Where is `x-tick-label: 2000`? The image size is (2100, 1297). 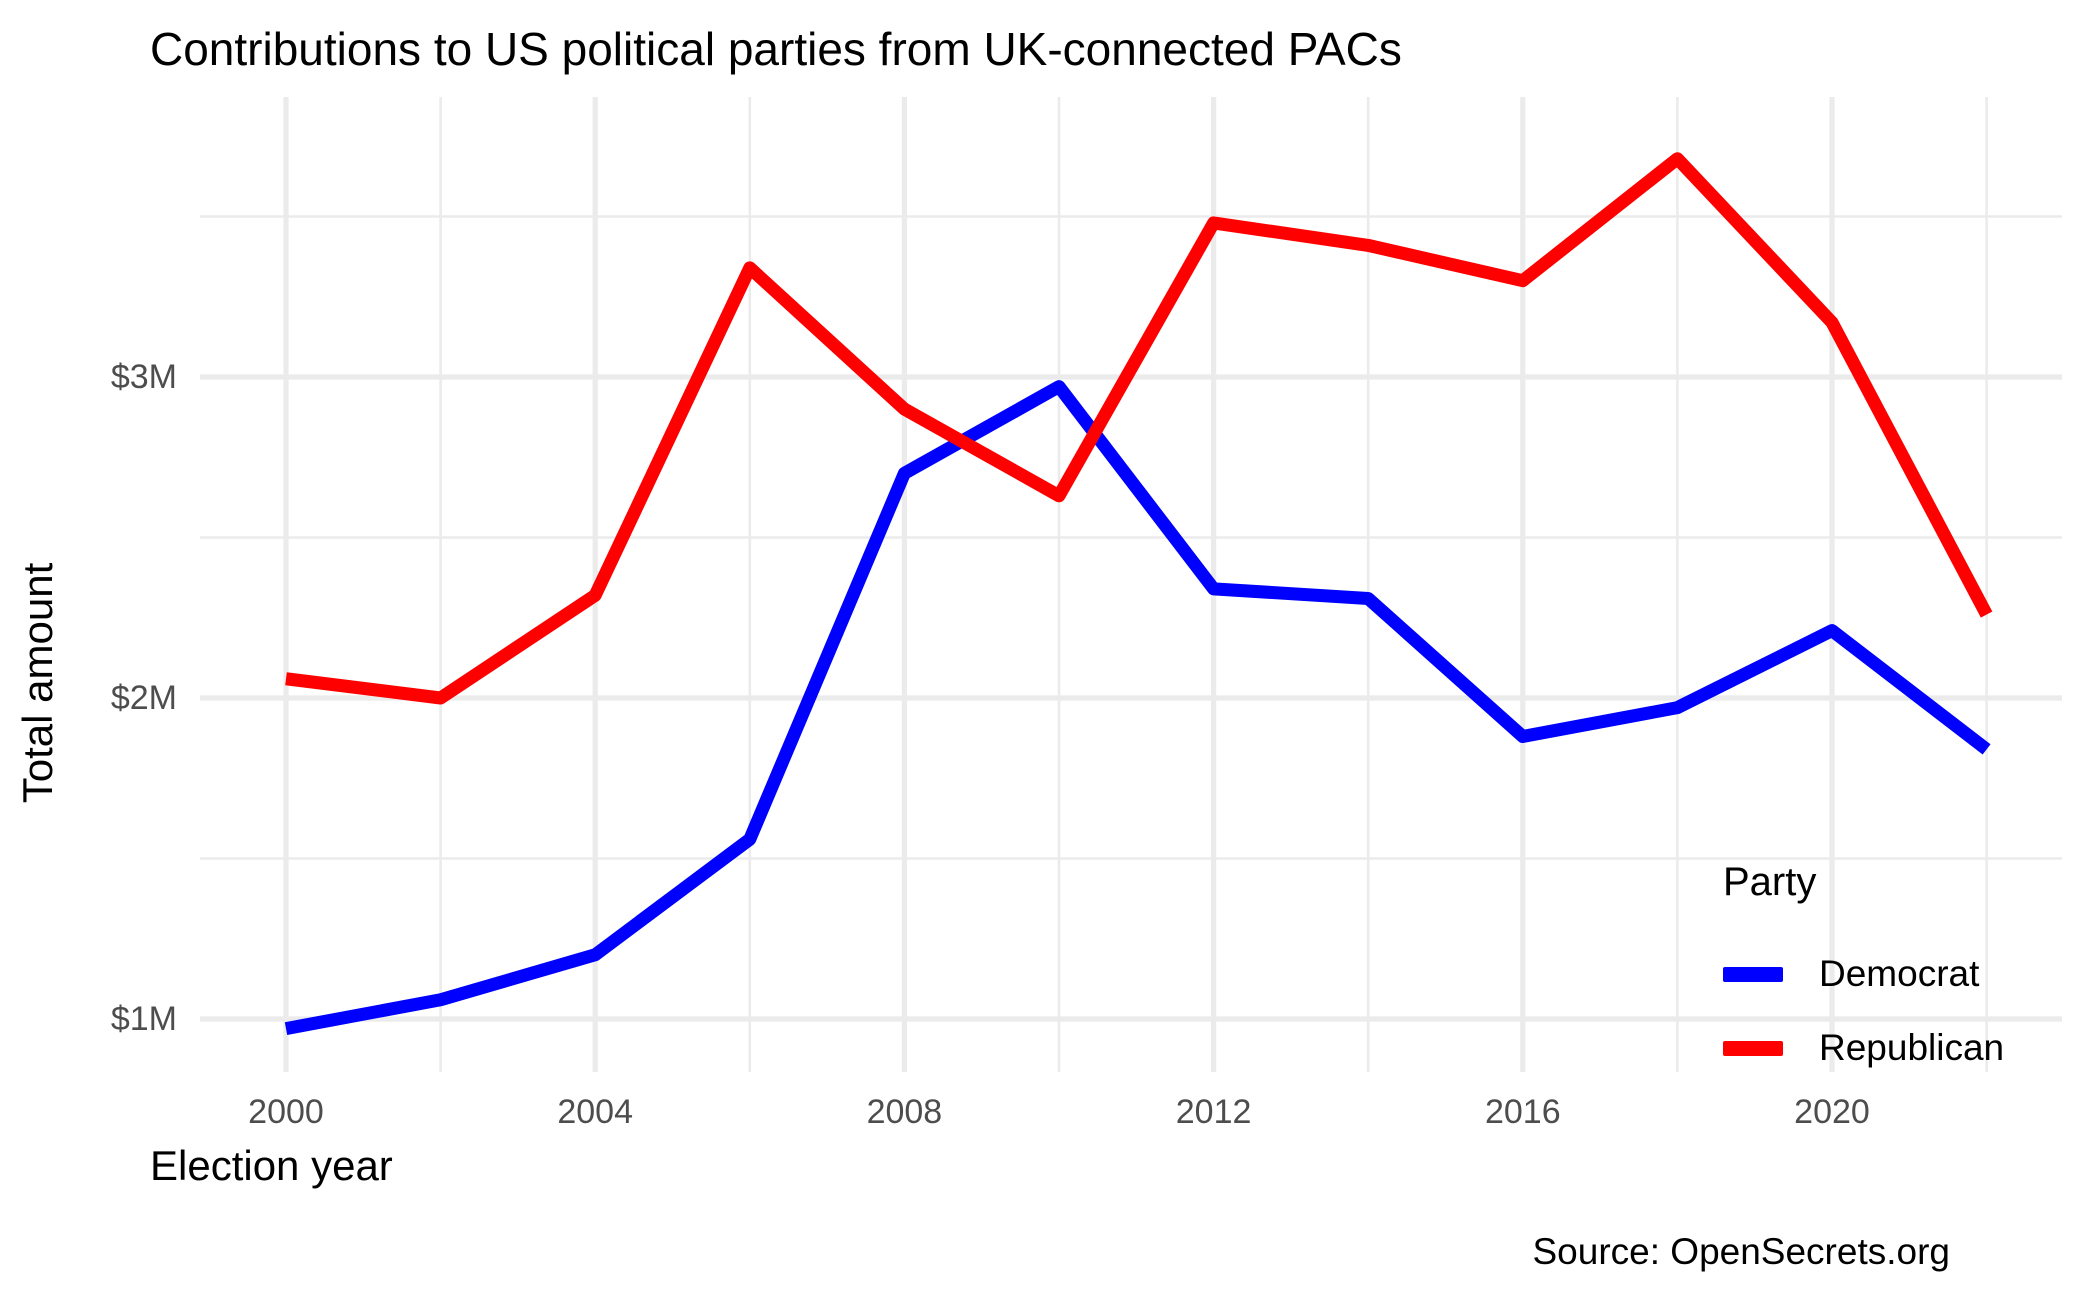 x-tick-label: 2000 is located at coordinates (286, 1112).